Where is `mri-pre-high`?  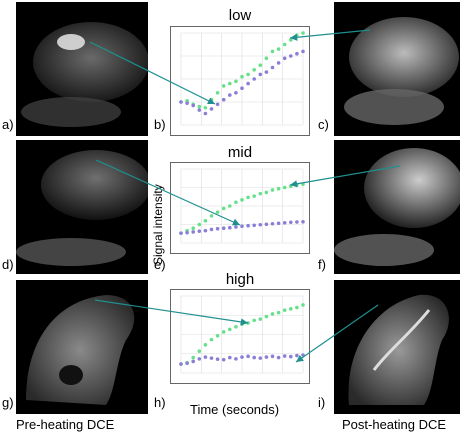
mri-pre-high is located at coordinates (82, 347).